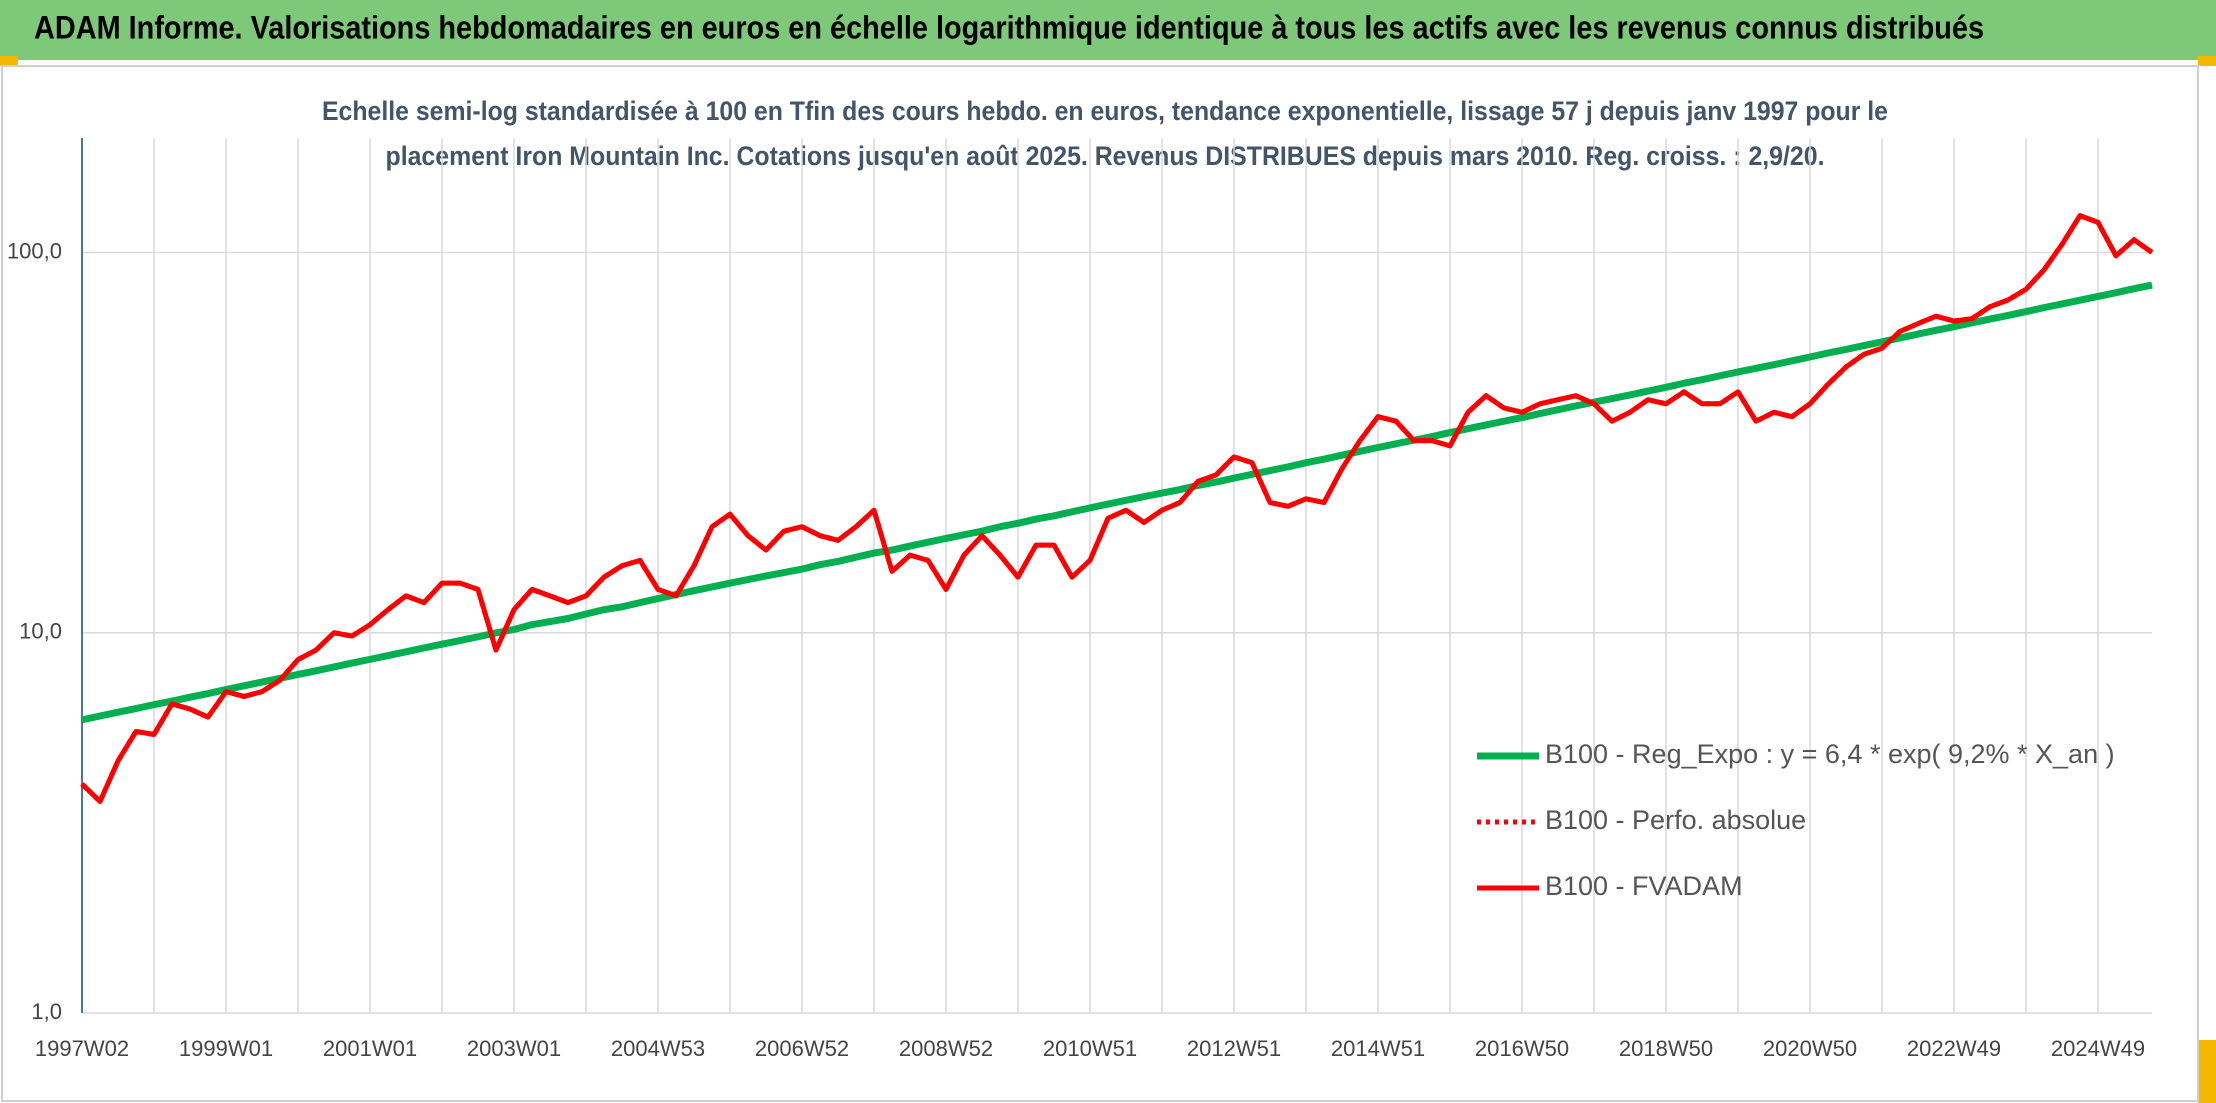 The height and width of the screenshot is (1103, 2216). Describe the element at coordinates (40, 631) in the screenshot. I see `y-tick-label: 10,0` at that location.